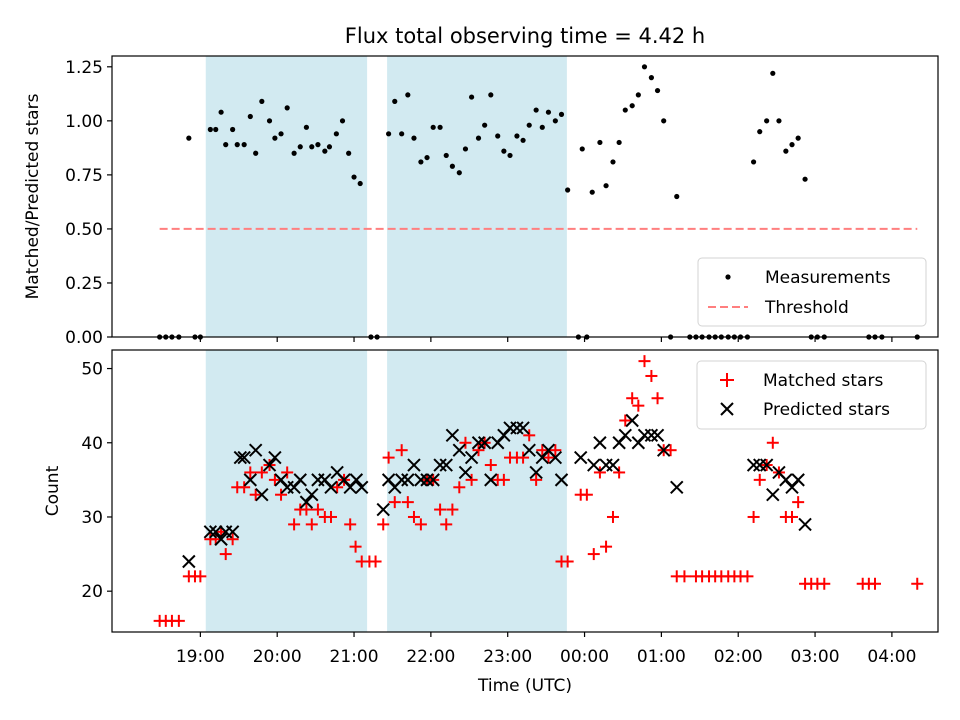  I want to click on x-tick-label: 20:00, so click(277, 657).